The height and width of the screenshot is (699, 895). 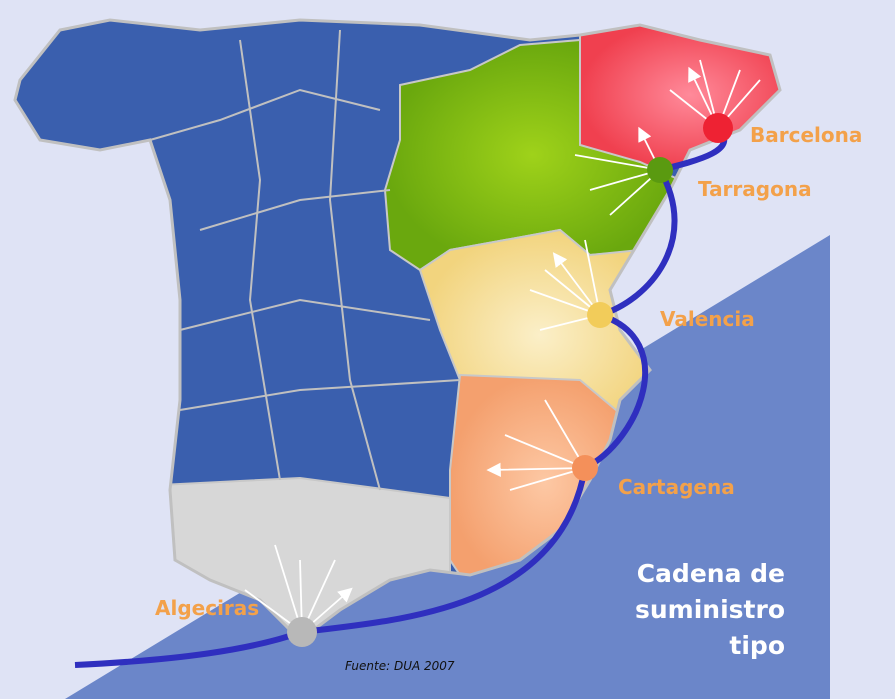 What do you see at coordinates (755, 189) in the screenshot?
I see `port-label: Tarragona` at bounding box center [755, 189].